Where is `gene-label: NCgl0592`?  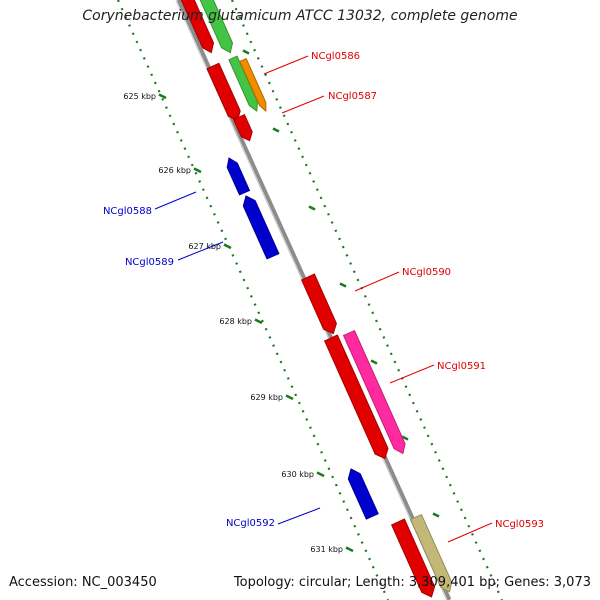 gene-label: NCgl0592 is located at coordinates (250, 523).